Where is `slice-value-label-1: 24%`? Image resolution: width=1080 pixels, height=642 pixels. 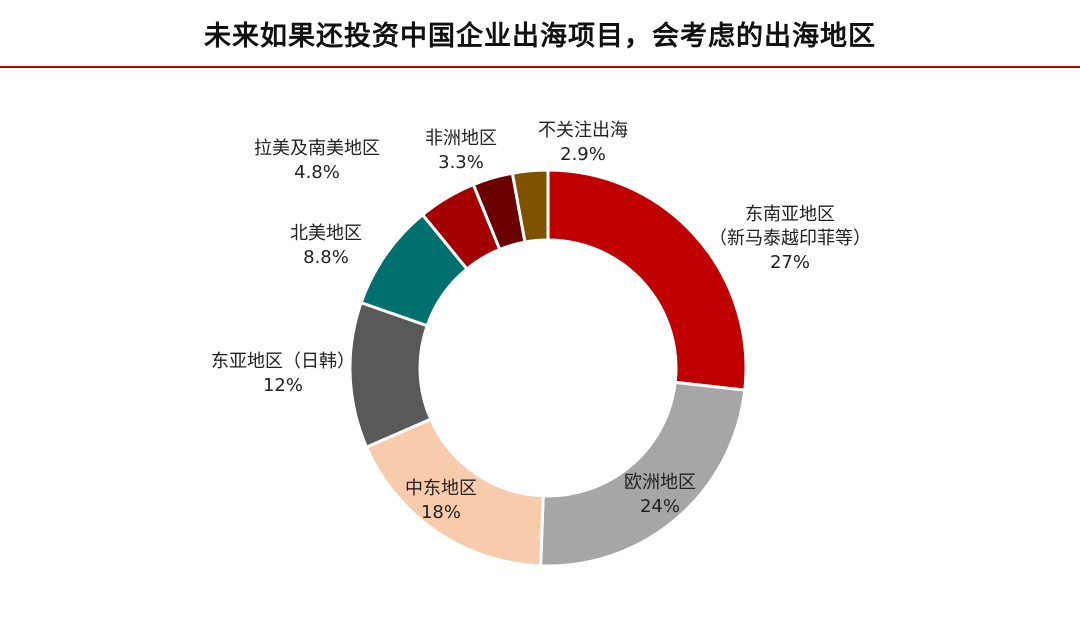
slice-value-label-1: 24% is located at coordinates (660, 506).